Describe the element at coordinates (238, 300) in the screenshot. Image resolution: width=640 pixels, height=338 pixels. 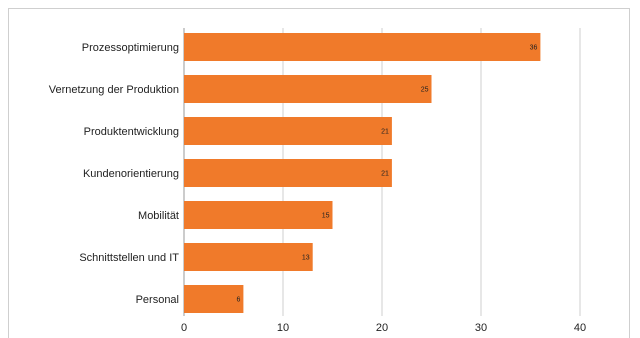
I see `data-label: 6` at that location.